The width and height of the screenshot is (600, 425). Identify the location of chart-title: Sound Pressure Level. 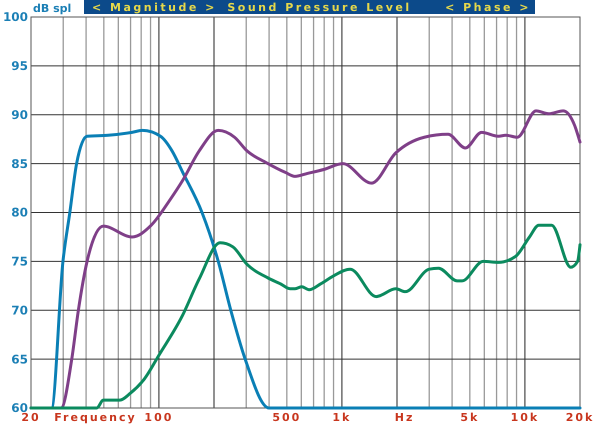
(319, 7).